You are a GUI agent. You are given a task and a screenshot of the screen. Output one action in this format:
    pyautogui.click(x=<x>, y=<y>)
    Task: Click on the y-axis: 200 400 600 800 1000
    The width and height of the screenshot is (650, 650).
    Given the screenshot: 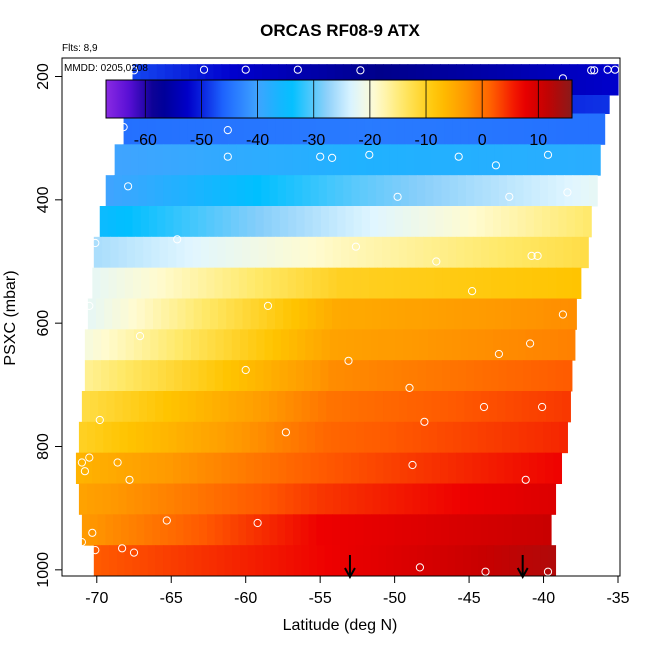 What is the action you would take?
    pyautogui.click(x=48, y=325)
    